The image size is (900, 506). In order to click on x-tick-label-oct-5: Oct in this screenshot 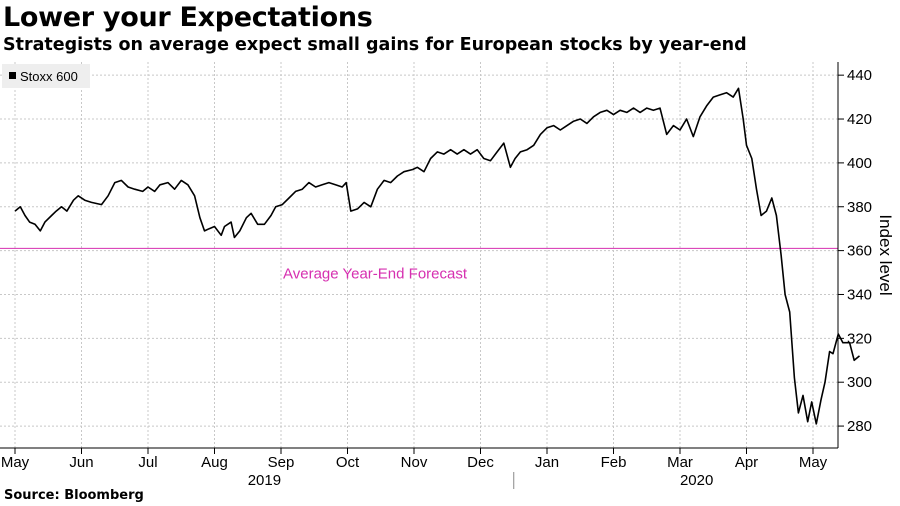, I will do `click(348, 462)`.